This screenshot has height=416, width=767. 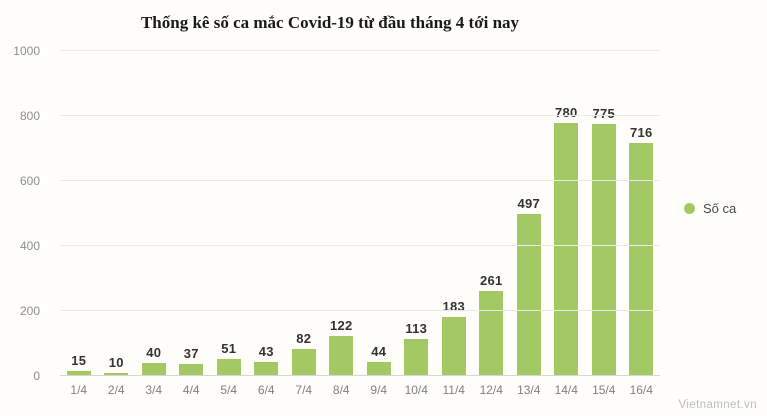 I want to click on bar-10/4, so click(x=416, y=357).